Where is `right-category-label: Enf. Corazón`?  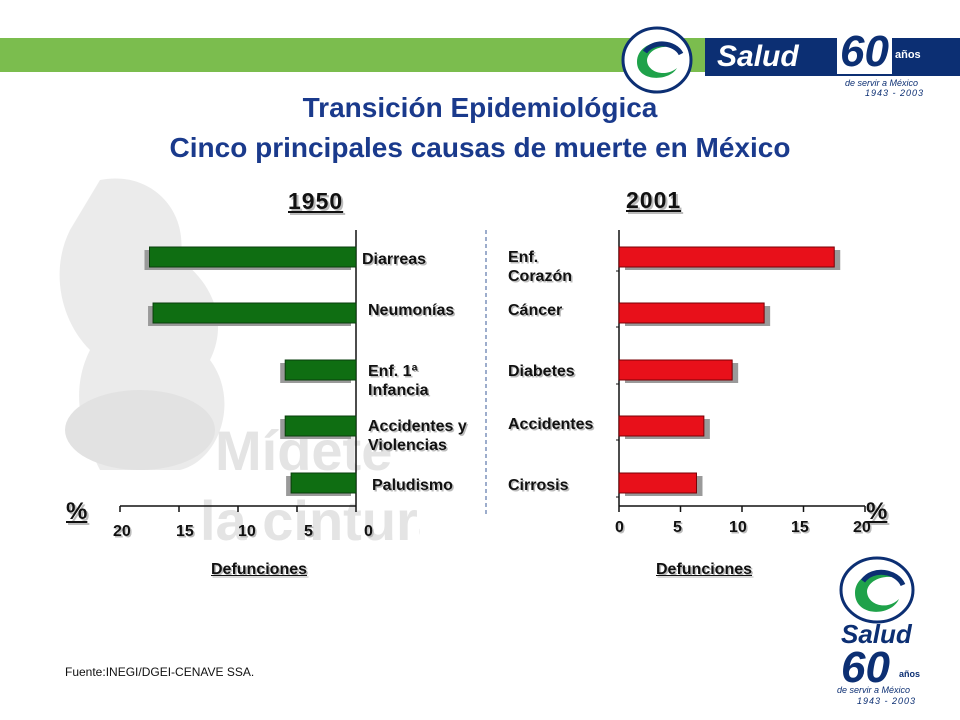
right-category-label: Enf. Corazón is located at coordinates (540, 267).